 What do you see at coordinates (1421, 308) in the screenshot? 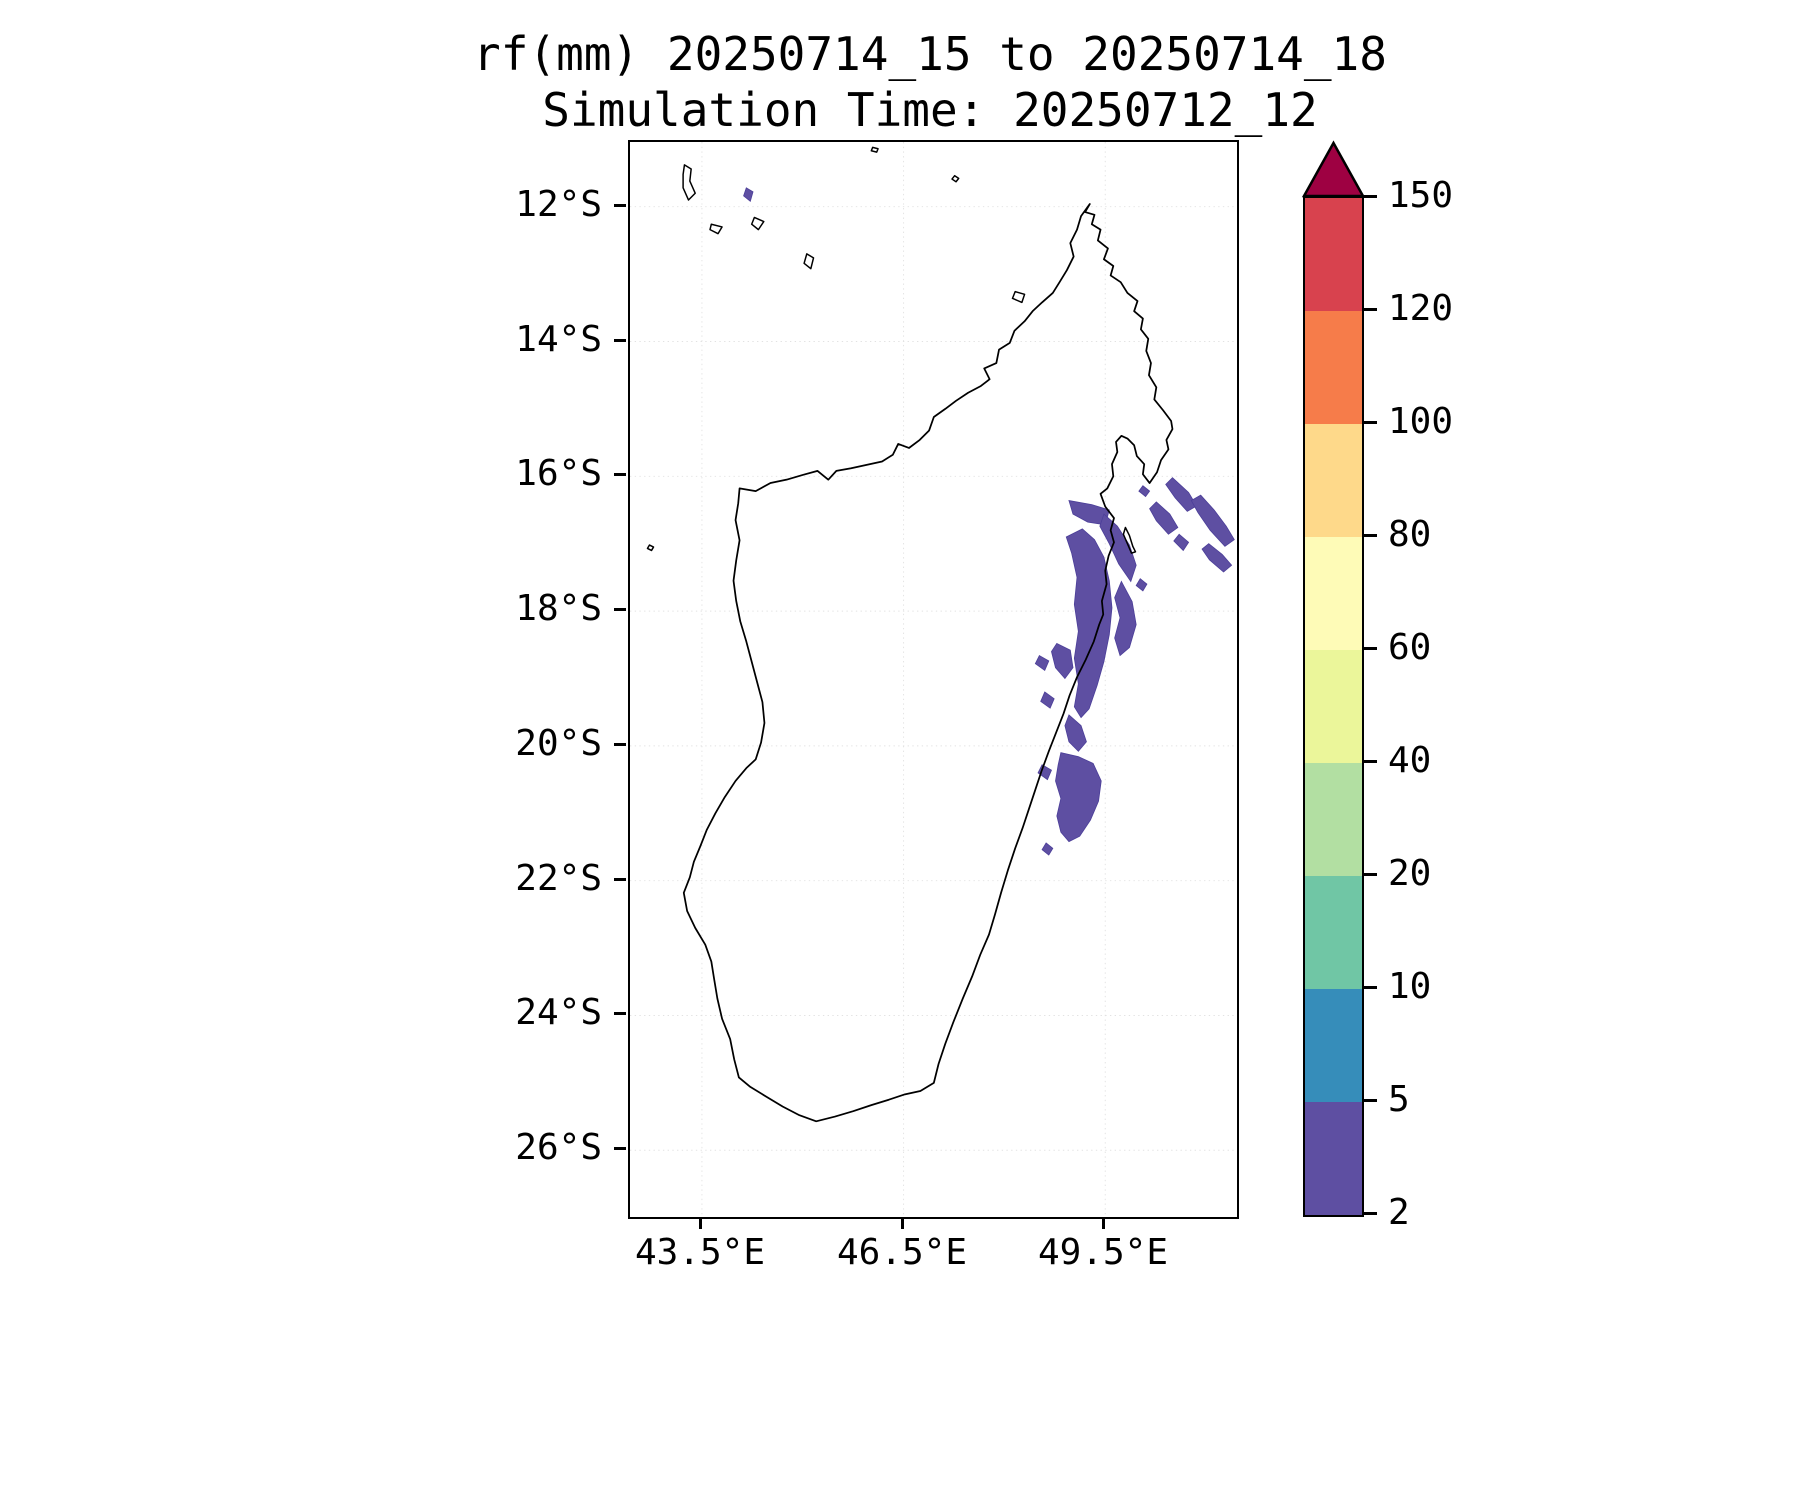
I see `colorbar-tick-label-120: 120` at bounding box center [1421, 308].